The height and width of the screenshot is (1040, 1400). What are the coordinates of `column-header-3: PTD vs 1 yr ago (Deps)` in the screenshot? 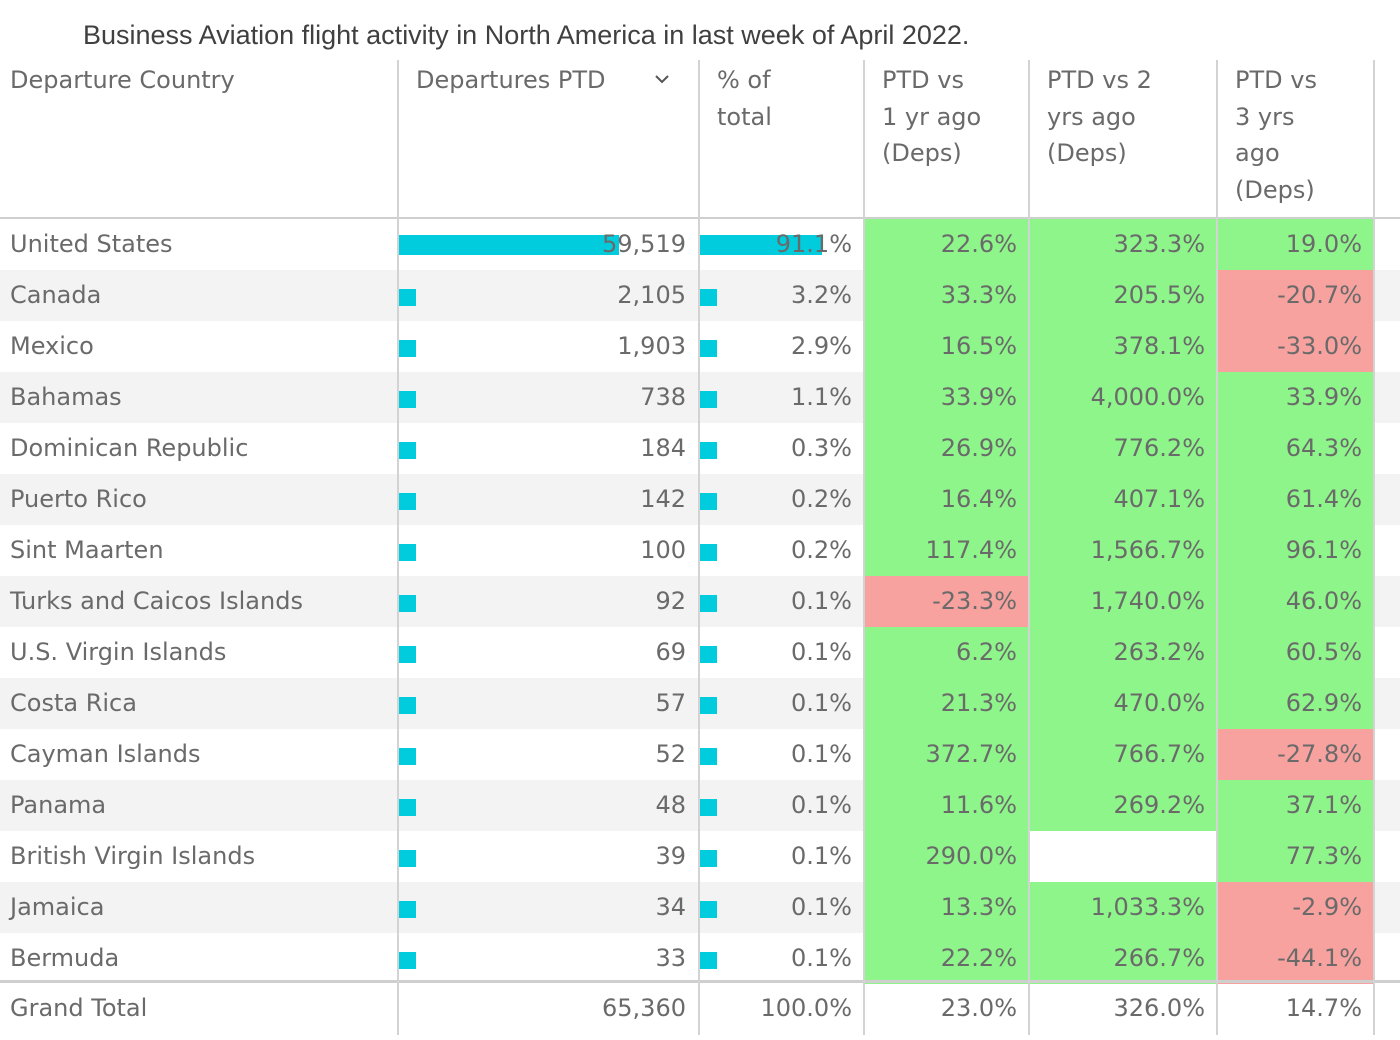 It's located at (931, 117).